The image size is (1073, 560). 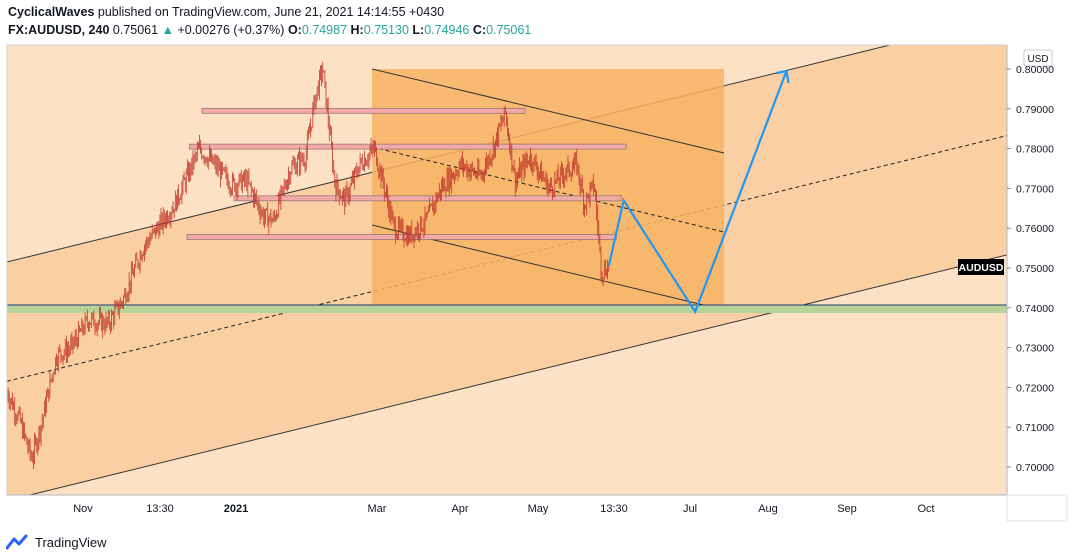 I want to click on y-tick-label-7: 0.73000, so click(x=1035, y=349).